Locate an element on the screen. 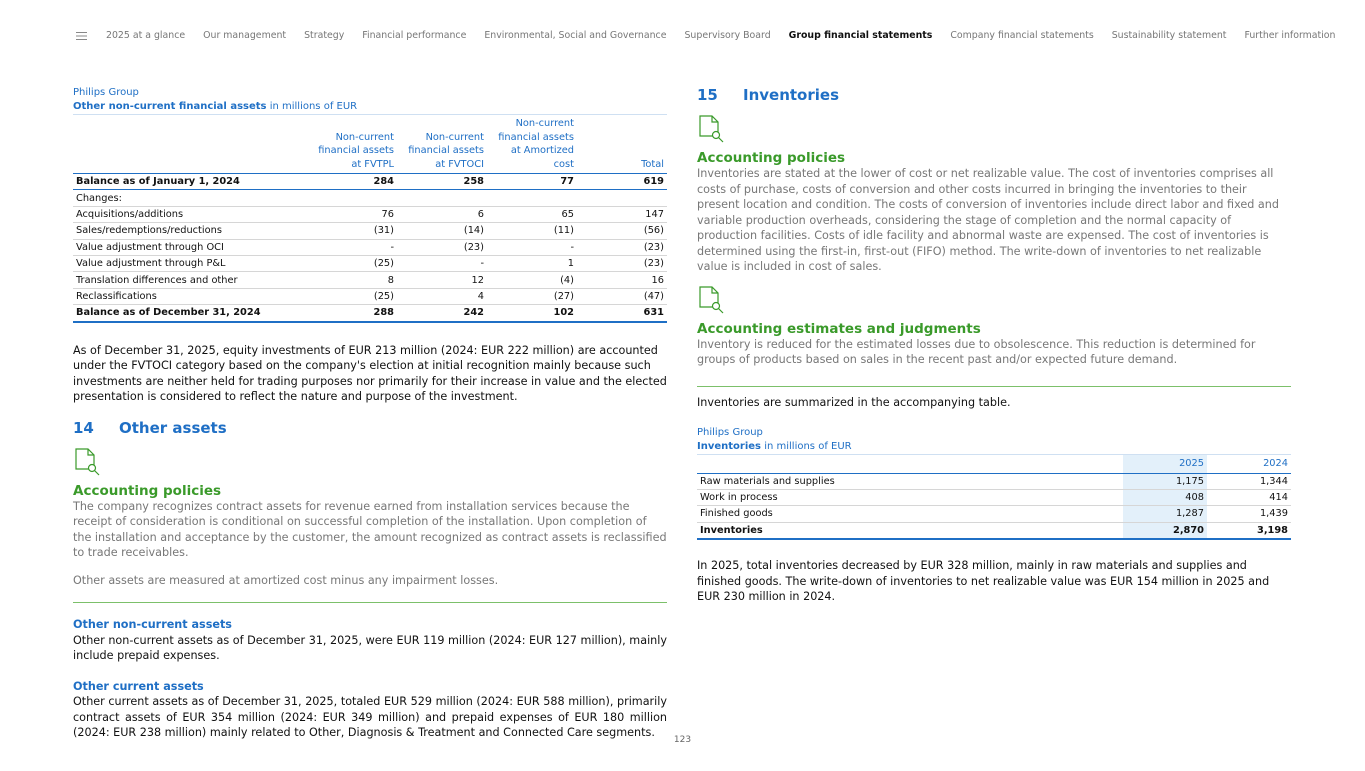 This screenshot has width=1365, height=771. table-cell: 284 is located at coordinates (354, 182).